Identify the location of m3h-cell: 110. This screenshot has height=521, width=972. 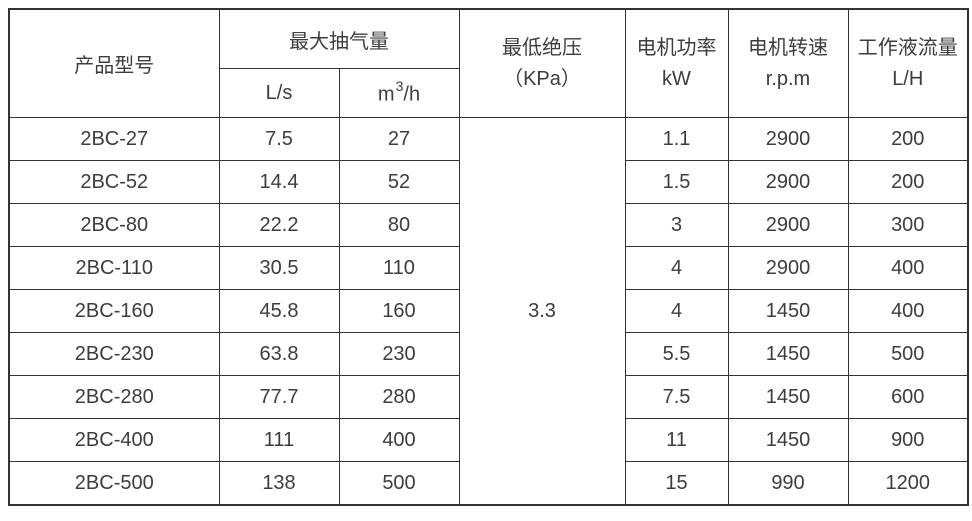
(399, 268).